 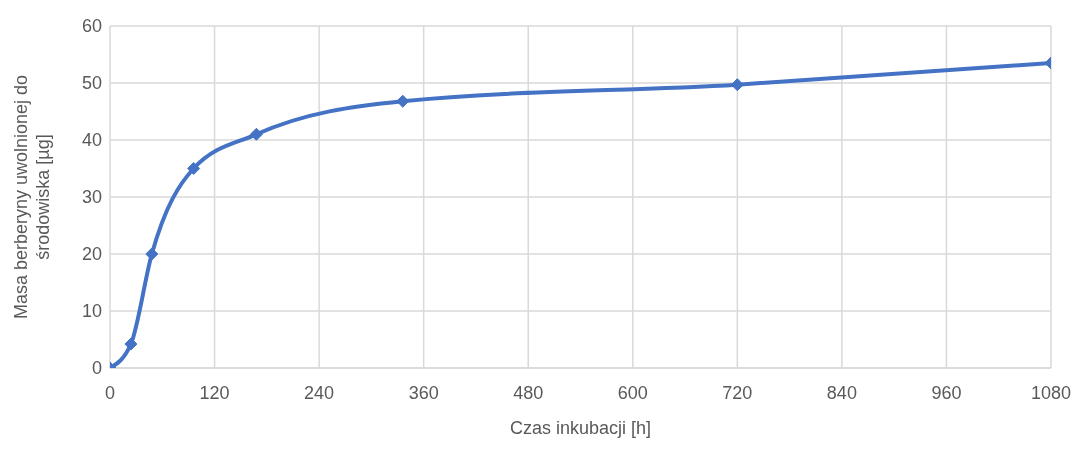 What do you see at coordinates (32, 197) in the screenshot?
I see `y-axis-title: Masa berberyny uwolnionej do środowiska [µg]` at bounding box center [32, 197].